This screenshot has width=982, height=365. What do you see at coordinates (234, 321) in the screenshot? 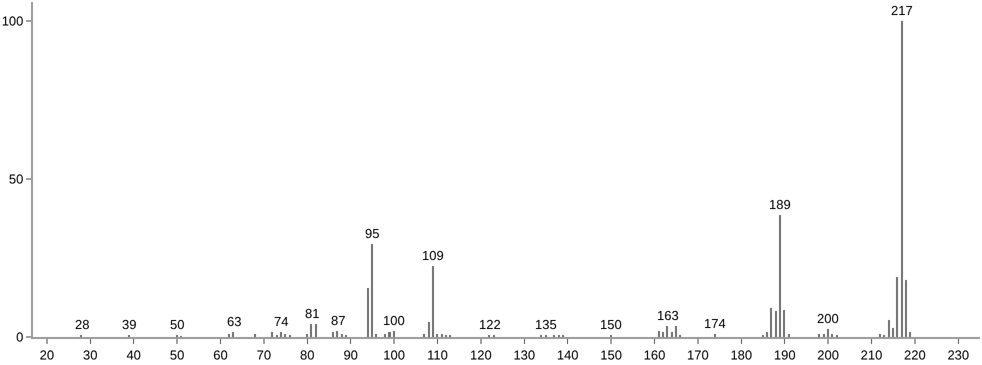
I see `annotation: 63` at bounding box center [234, 321].